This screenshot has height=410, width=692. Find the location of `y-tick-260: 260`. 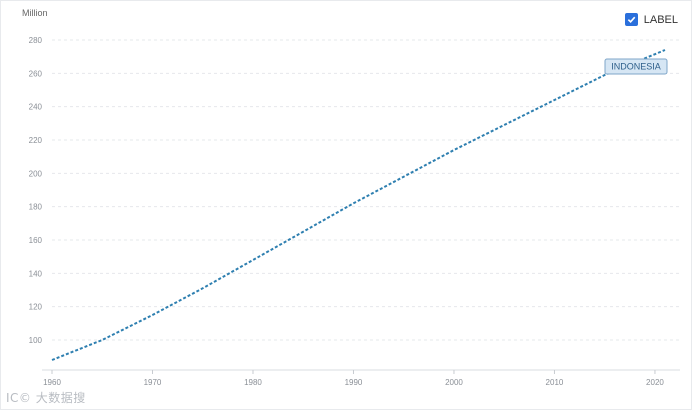

y-tick-260: 260 is located at coordinates (36, 73).